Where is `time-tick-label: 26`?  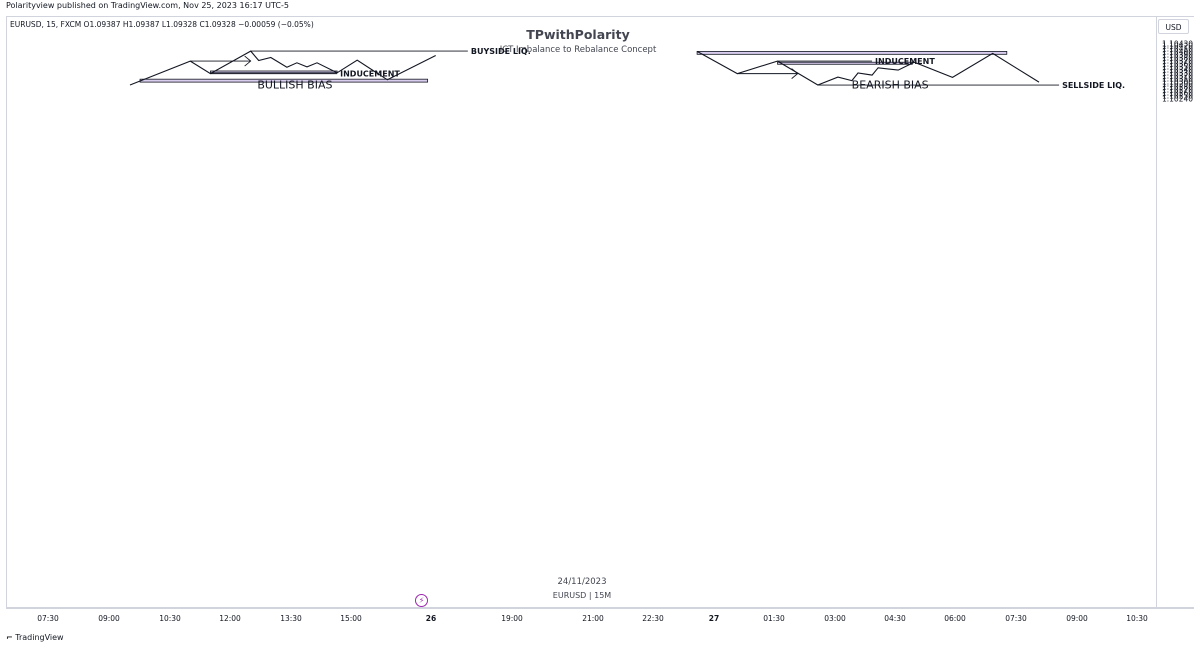 time-tick-label: 26 is located at coordinates (431, 618).